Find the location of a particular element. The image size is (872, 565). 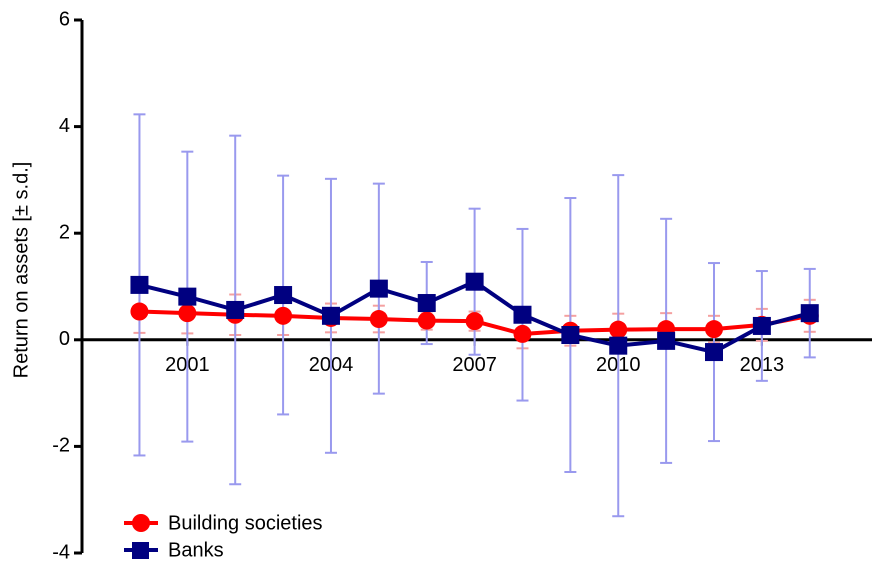

y-tick-label: 2 is located at coordinates (64, 232).